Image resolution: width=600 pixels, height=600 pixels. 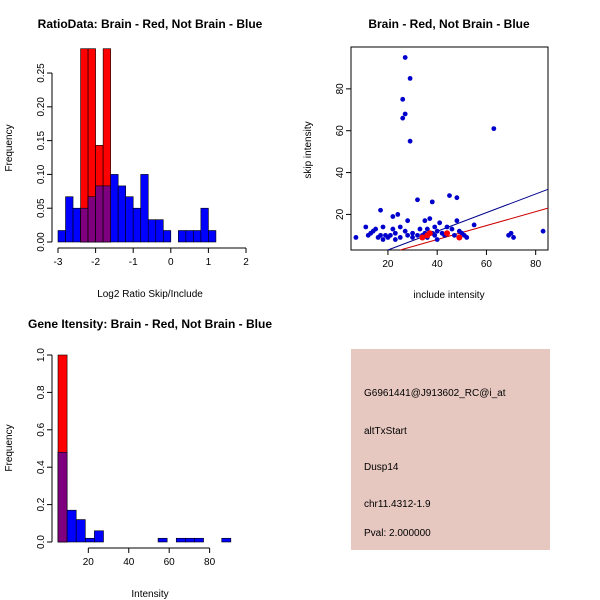 I want to click on ratio-histogram-axes: 0.00 0.05 0.10 0.15 0.20 0.25 -3 -2 -1 0 1 2, so click(x=142, y=165).